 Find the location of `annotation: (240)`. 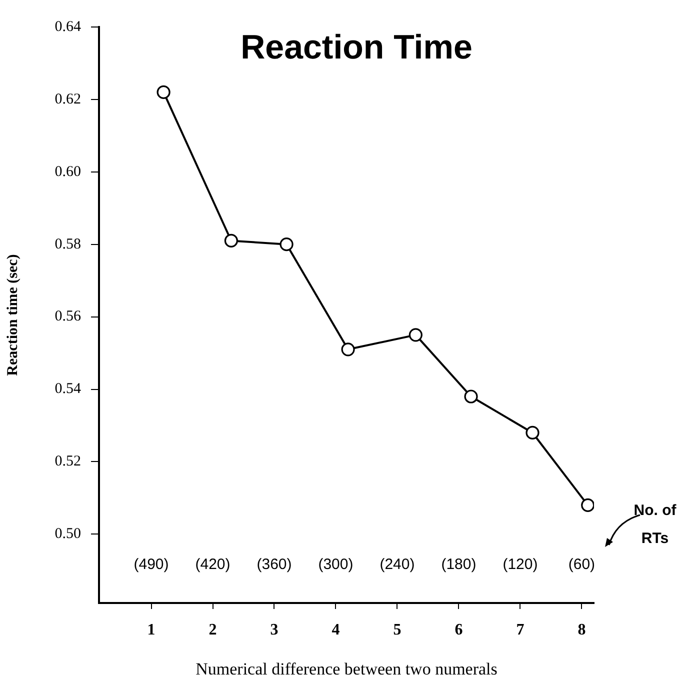

annotation: (240) is located at coordinates (397, 565).